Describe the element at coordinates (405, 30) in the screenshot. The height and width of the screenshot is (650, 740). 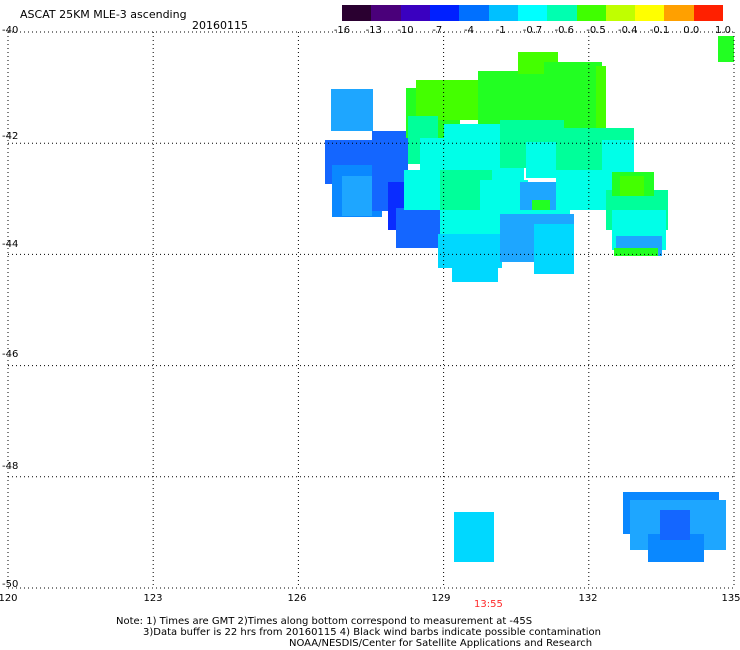
I see `colorbar-tick-label: -10` at that location.